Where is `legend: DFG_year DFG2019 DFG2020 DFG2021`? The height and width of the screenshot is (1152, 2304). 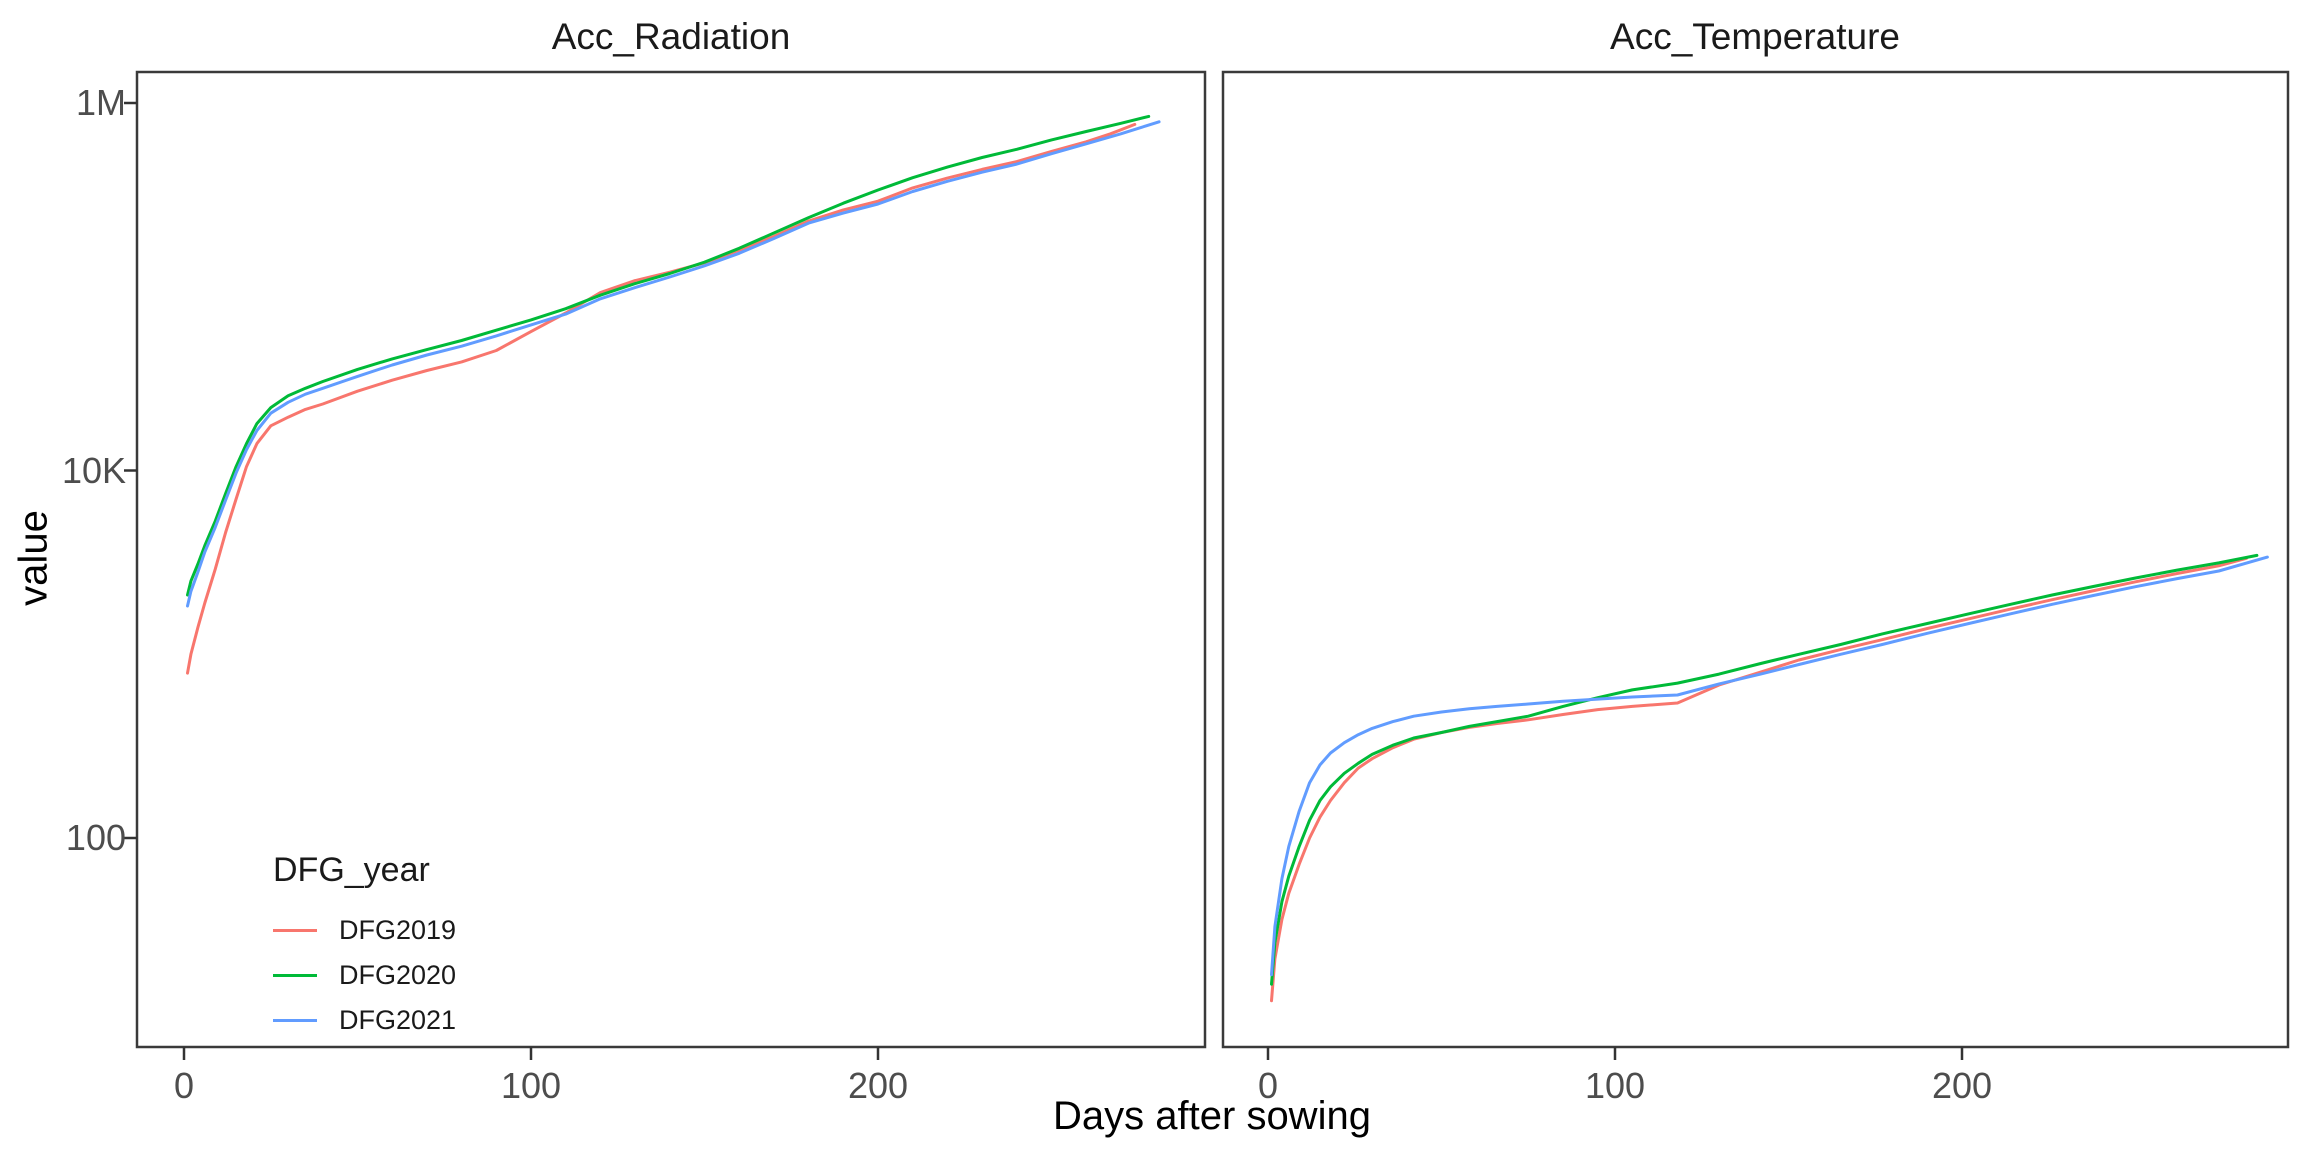
legend: DFG_year DFG2019 DFG2020 DFG2021 is located at coordinates (364, 947).